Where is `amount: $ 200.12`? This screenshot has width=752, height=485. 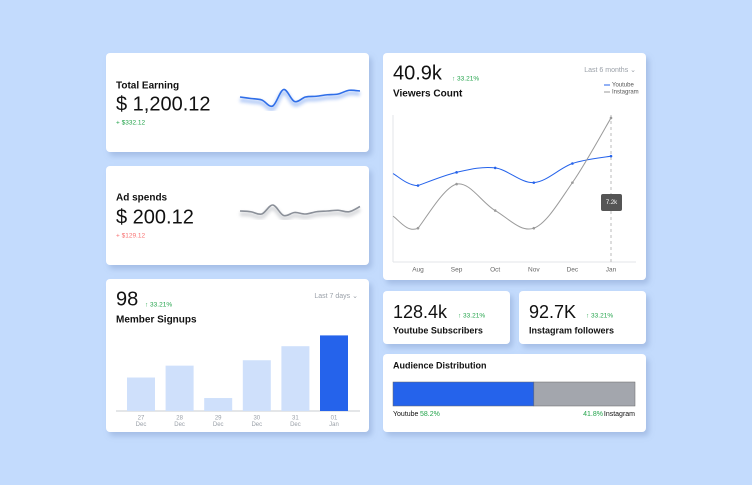
amount: $ 200.12 is located at coordinates (155, 217).